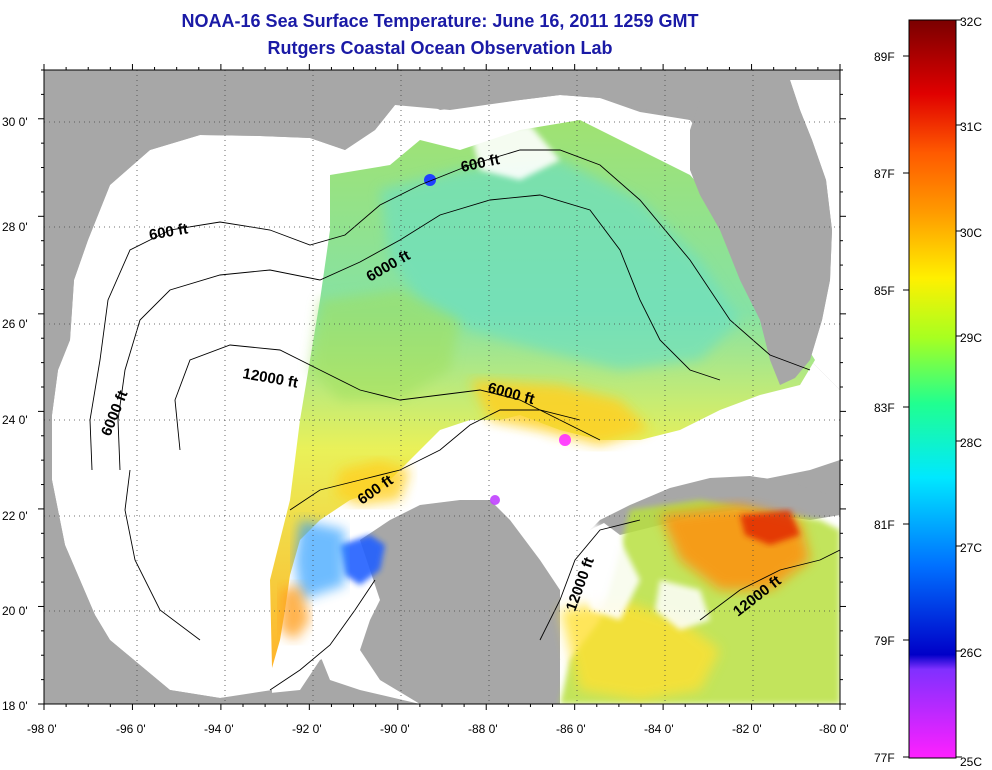 The image size is (992, 770). I want to click on x-tick-label: -86 0', so click(571, 729).